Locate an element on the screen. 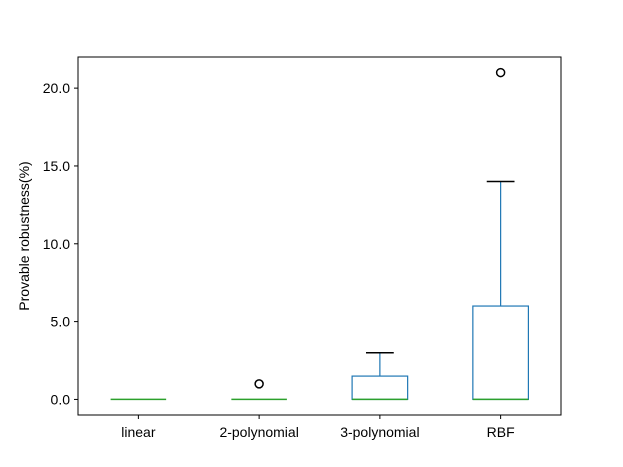 The height and width of the screenshot is (467, 623). y-tick-label: 20.0 is located at coordinates (56, 88).